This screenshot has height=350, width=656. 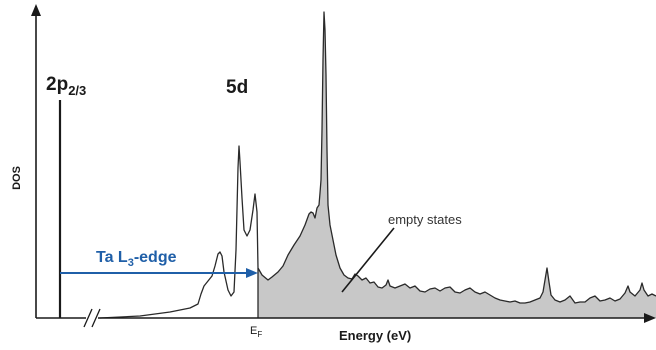 I want to click on empty-states-pointer, so click(x=368, y=260).